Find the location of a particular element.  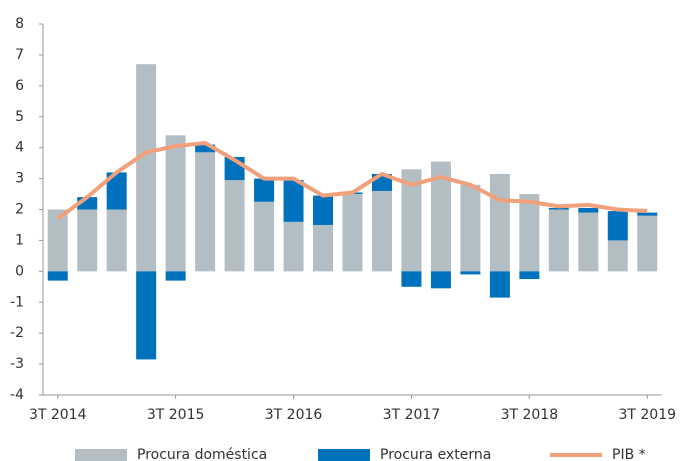

y-tick-label: 2 is located at coordinates (19, 210).